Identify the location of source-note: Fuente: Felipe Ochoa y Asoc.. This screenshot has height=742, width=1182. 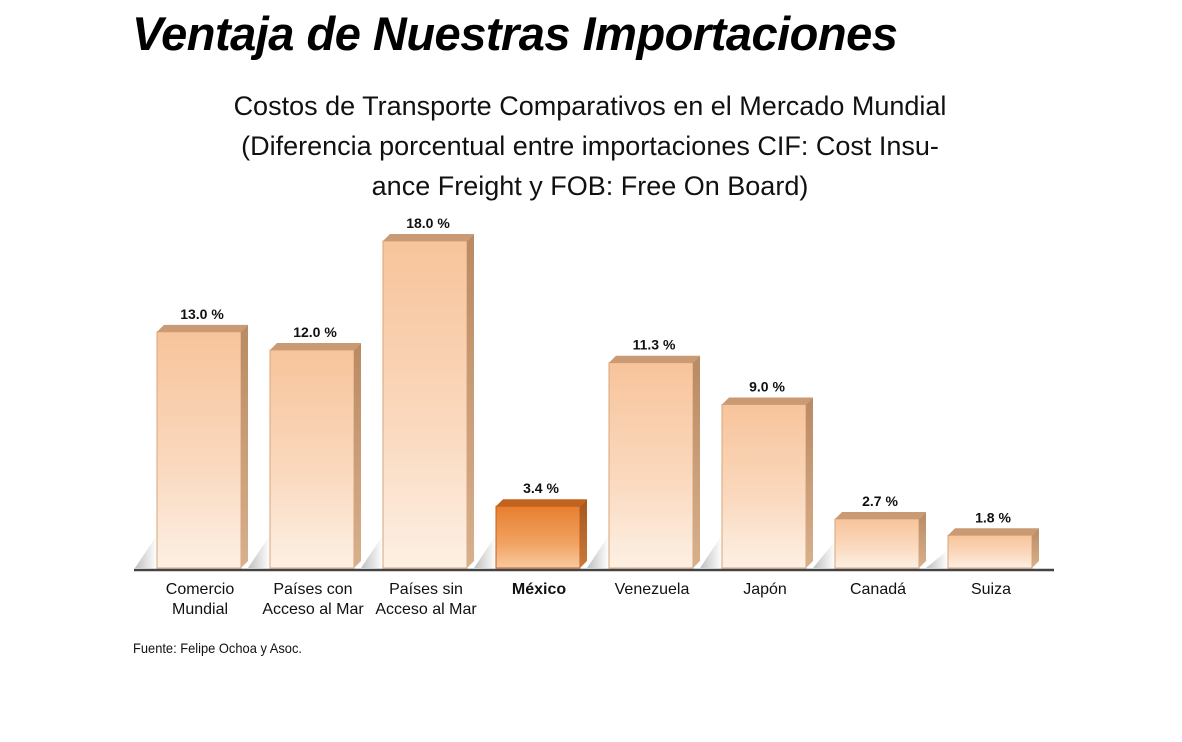
(217, 648).